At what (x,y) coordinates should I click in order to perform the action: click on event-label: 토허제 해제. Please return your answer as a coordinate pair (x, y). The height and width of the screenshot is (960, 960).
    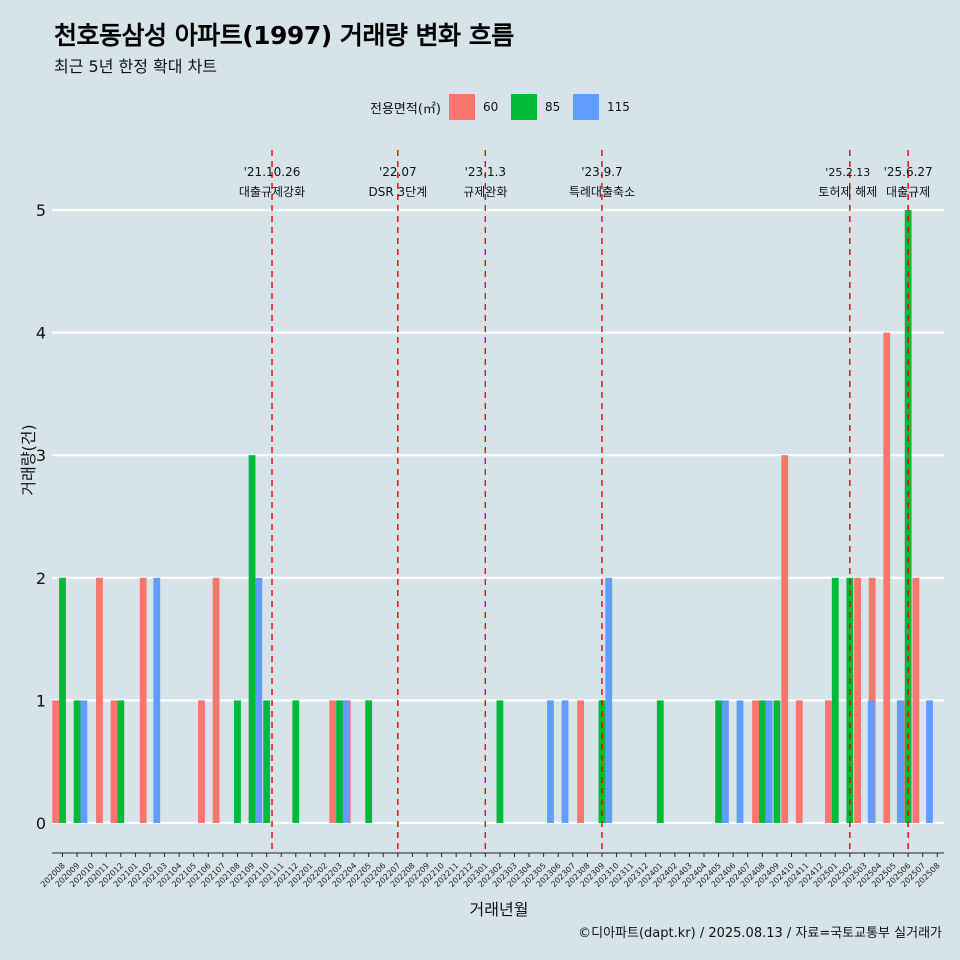
    Looking at the image, I should click on (847, 192).